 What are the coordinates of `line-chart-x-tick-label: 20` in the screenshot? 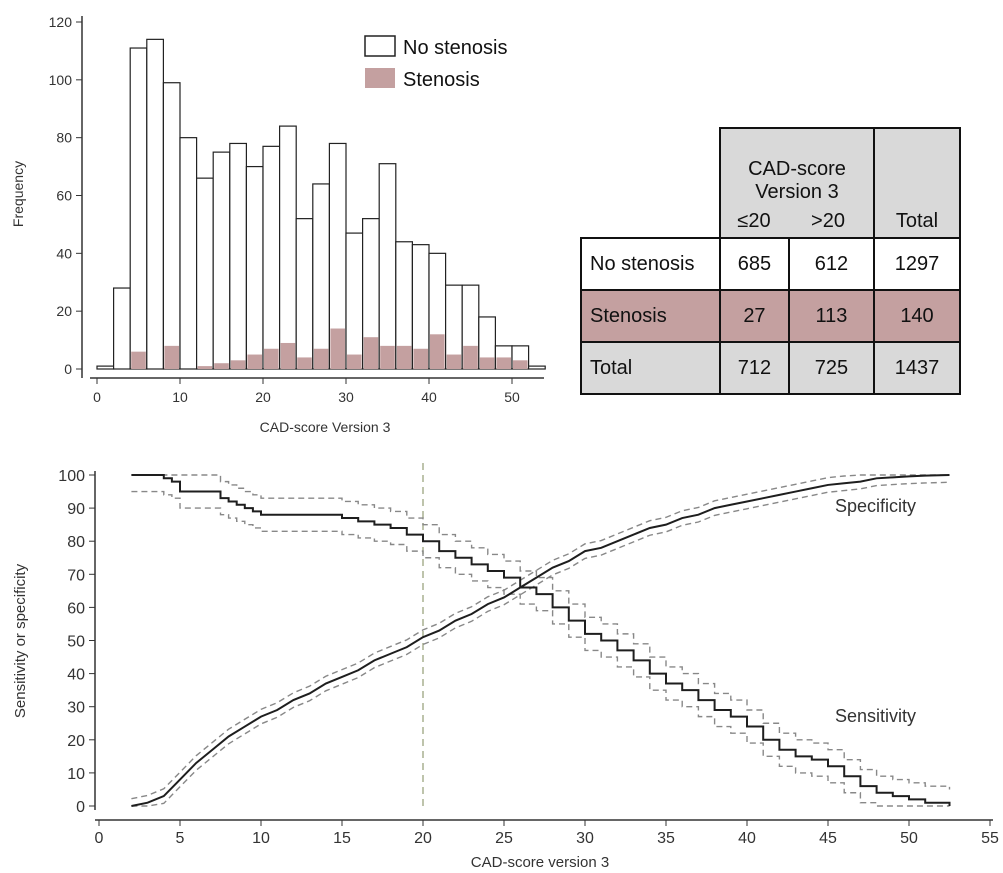 It's located at (423, 838).